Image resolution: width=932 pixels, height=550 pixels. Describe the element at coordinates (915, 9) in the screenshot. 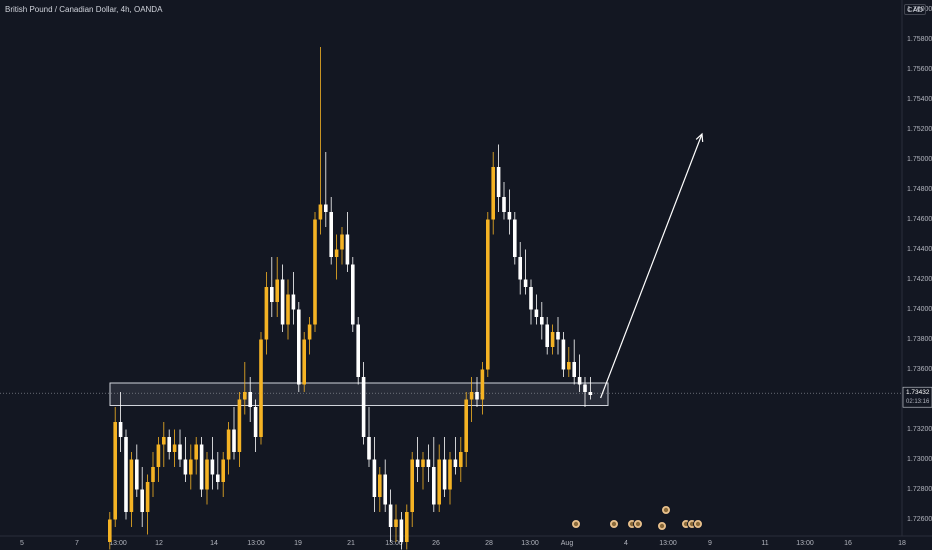

I see `currency-label: CAD` at that location.